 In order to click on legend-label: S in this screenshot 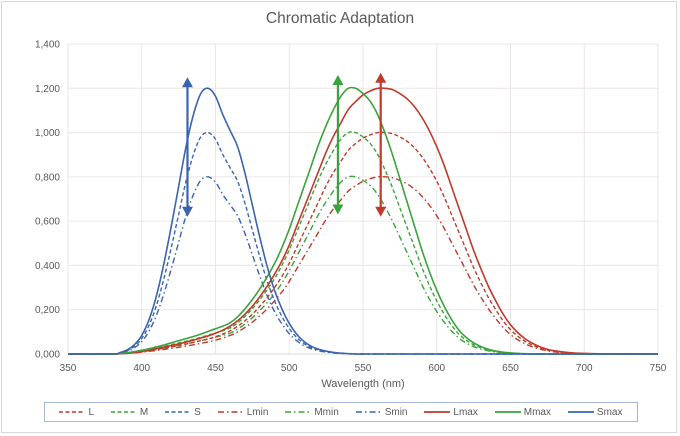, I will do `click(197, 412)`.